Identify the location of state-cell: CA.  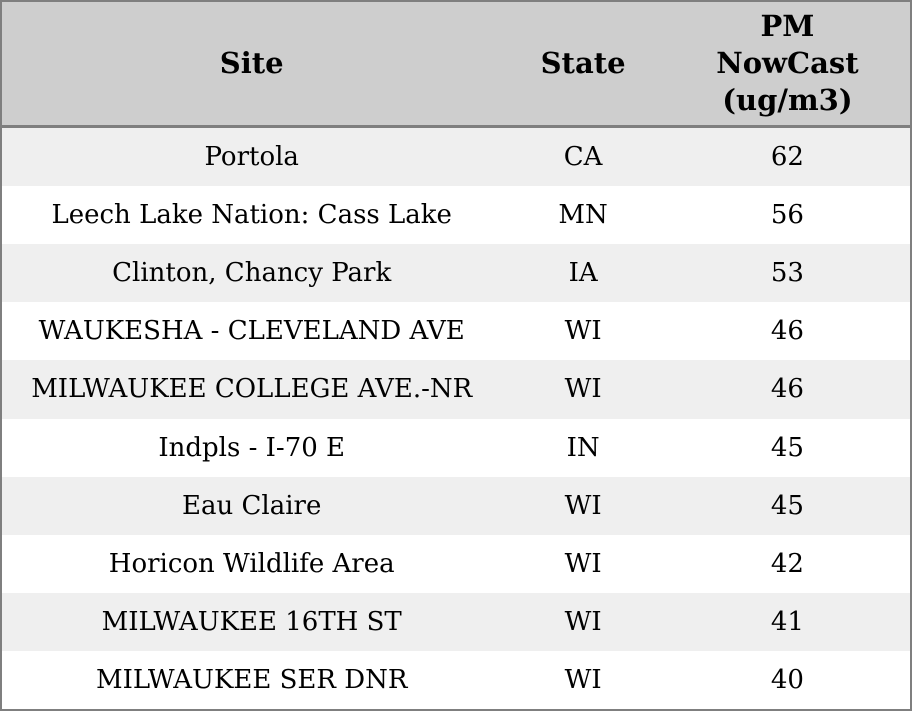
(583, 156).